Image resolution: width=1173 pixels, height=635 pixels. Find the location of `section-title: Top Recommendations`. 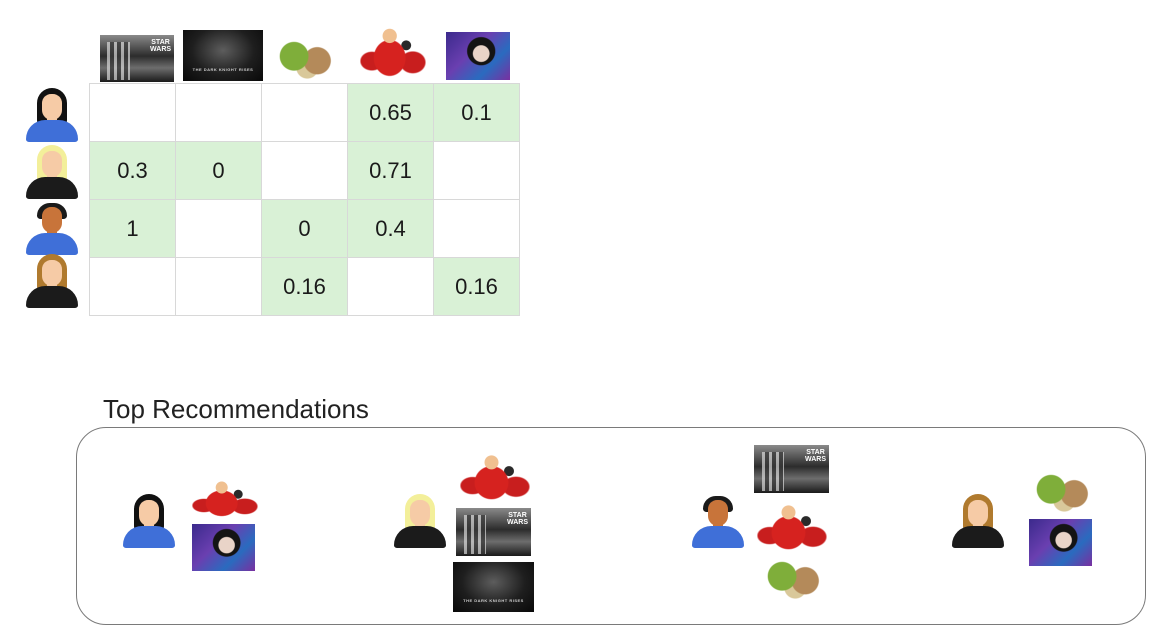

section-title: Top Recommendations is located at coordinates (236, 409).